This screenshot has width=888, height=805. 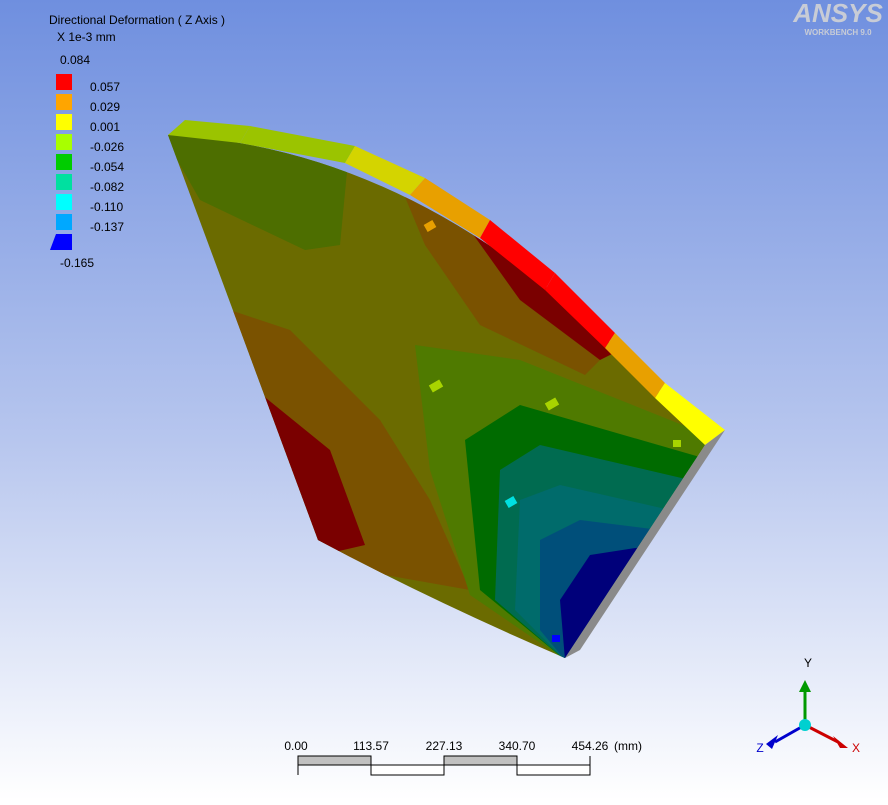 I want to click on legend-label: 0.084, so click(x=75, y=60).